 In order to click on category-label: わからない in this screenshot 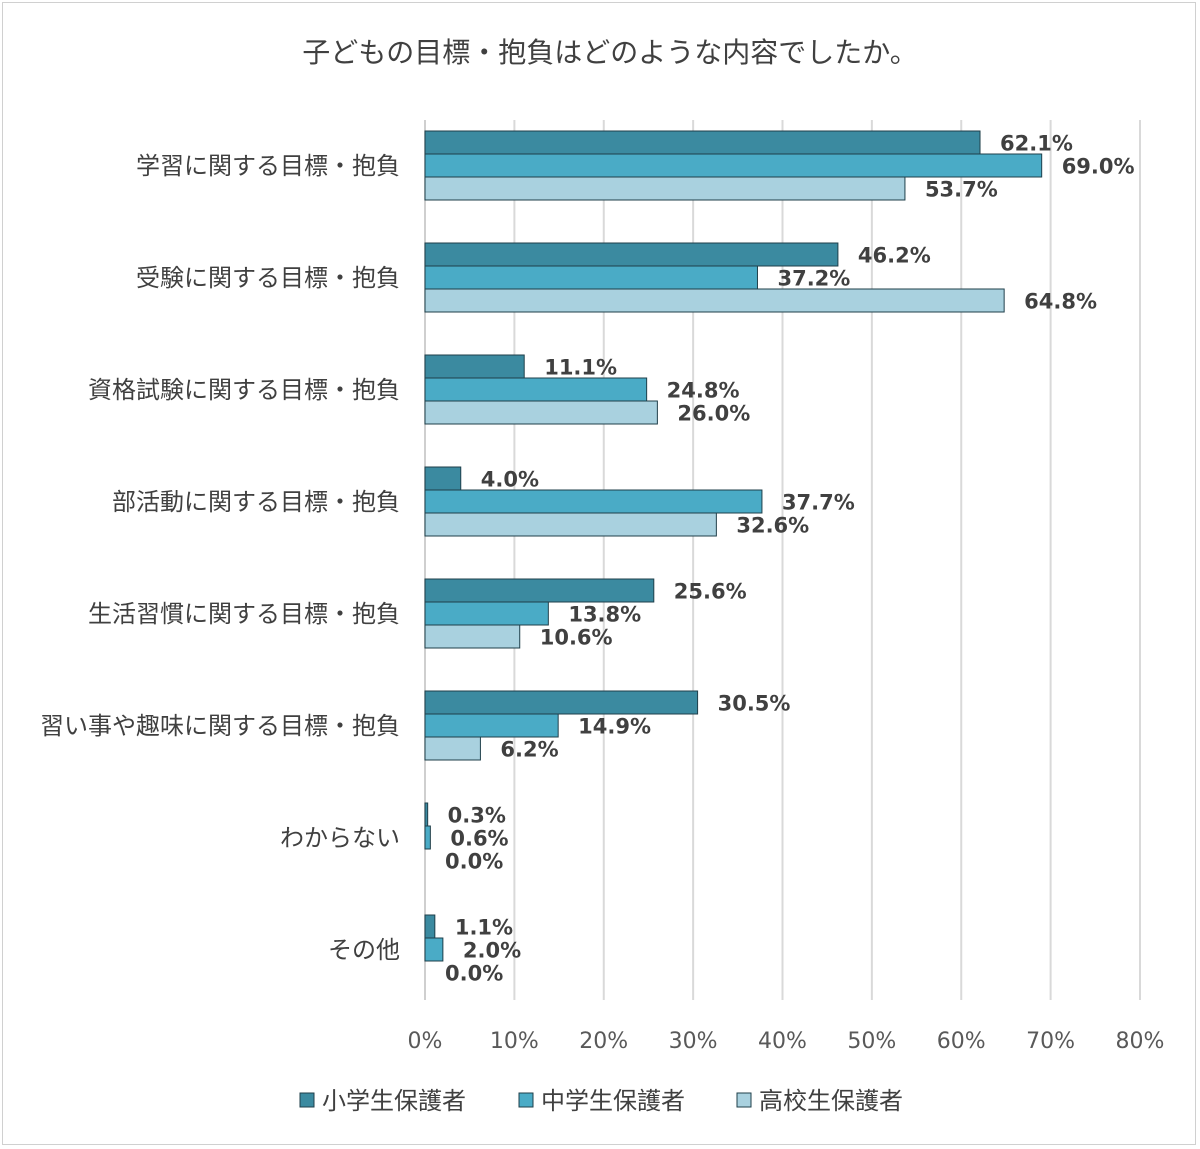, I will do `click(340, 838)`.